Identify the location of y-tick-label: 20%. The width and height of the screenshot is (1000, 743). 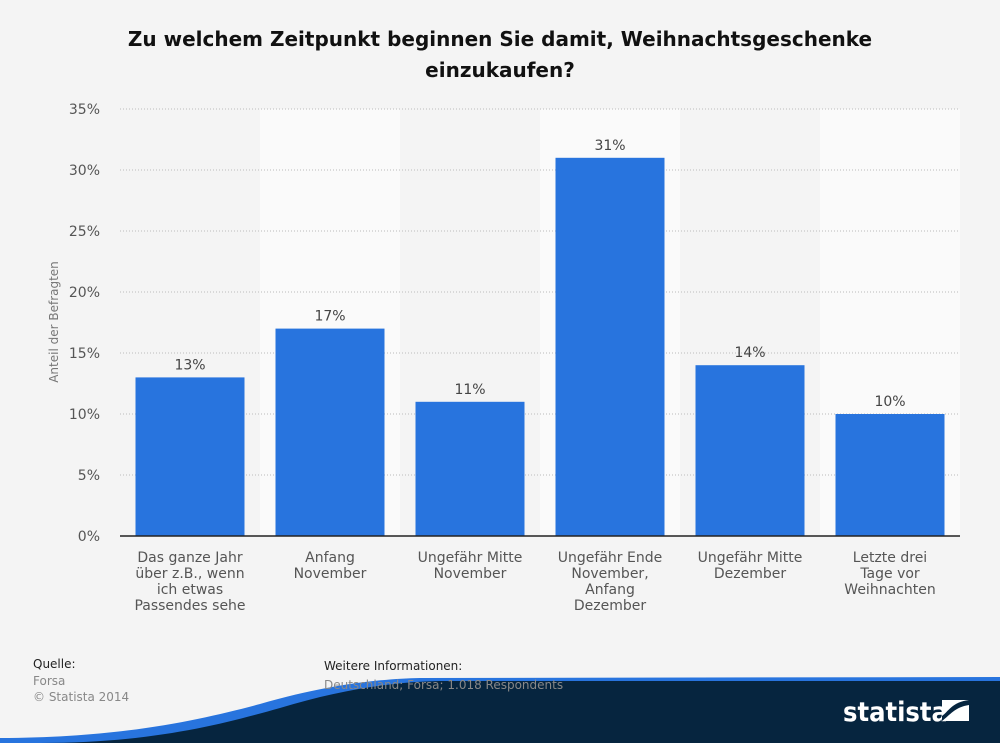
(84, 293).